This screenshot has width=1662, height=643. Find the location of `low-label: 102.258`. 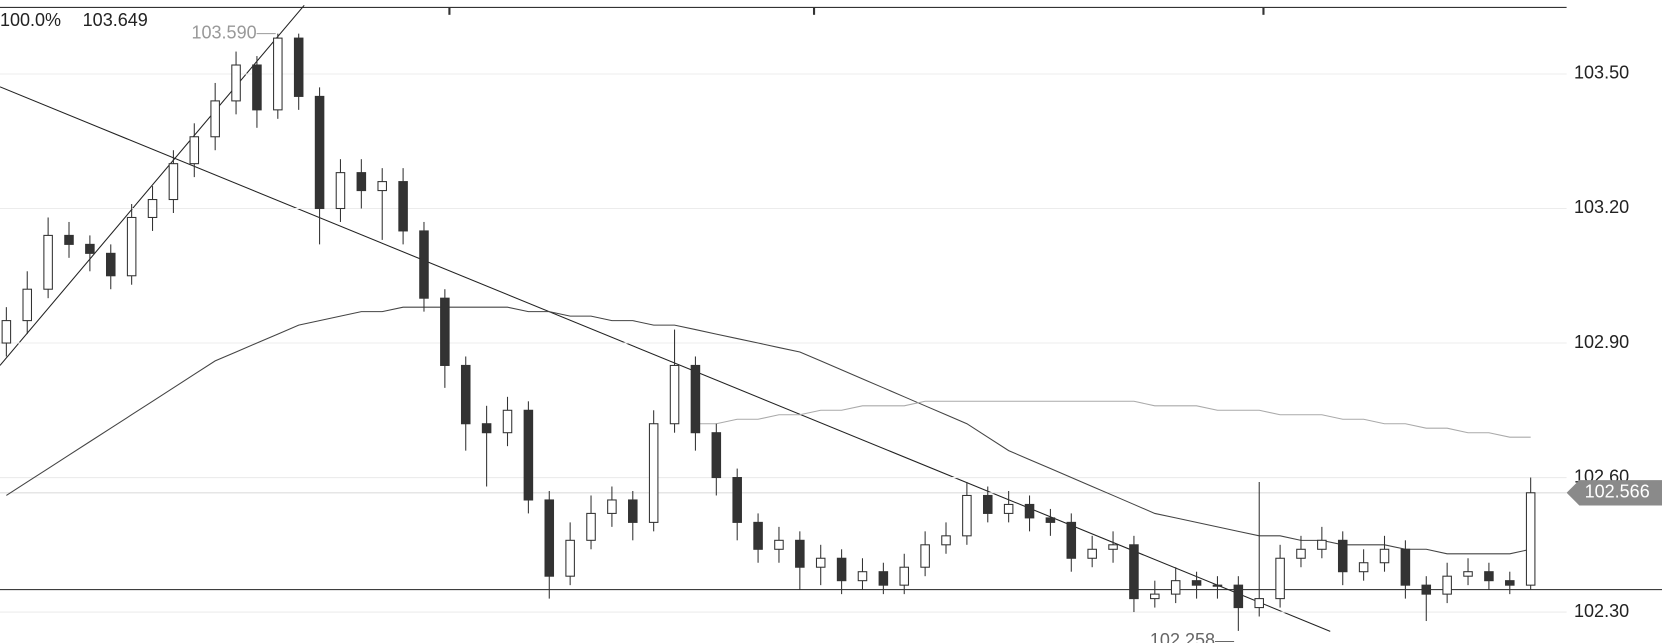

low-label: 102.258 is located at coordinates (1182, 636).